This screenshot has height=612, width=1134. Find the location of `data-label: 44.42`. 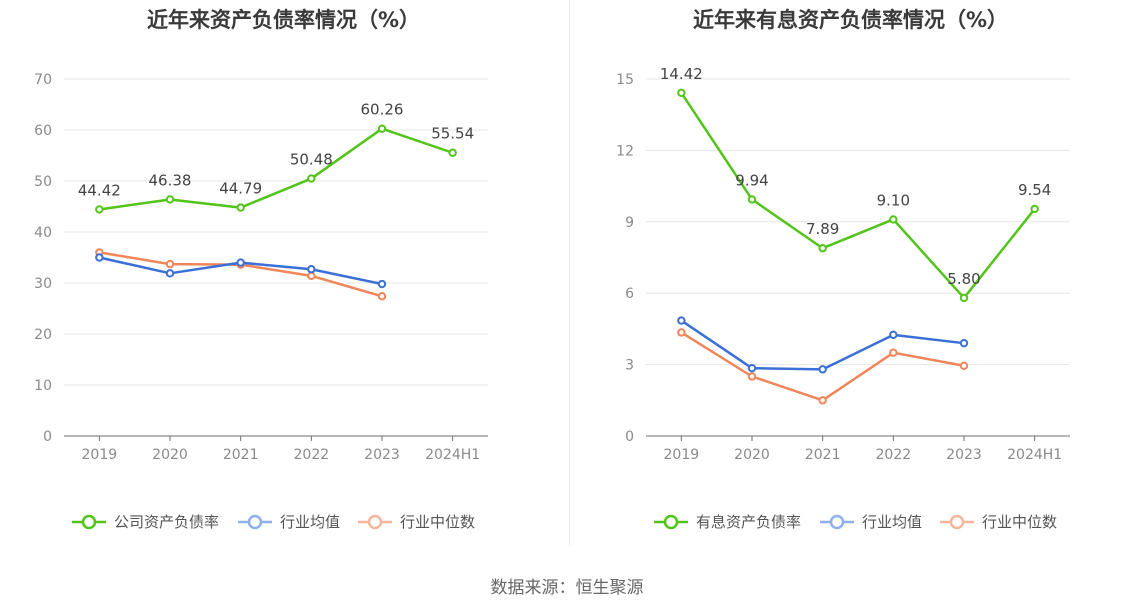

data-label: 44.42 is located at coordinates (99, 190).